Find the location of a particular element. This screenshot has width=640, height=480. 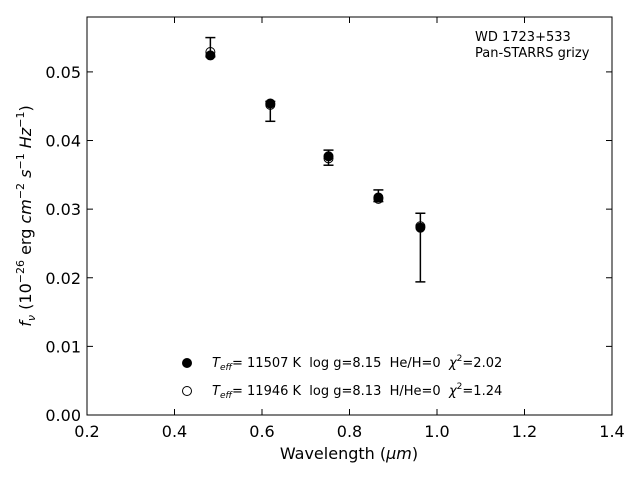

y-tick-label: 0.05 is located at coordinates (63, 72).